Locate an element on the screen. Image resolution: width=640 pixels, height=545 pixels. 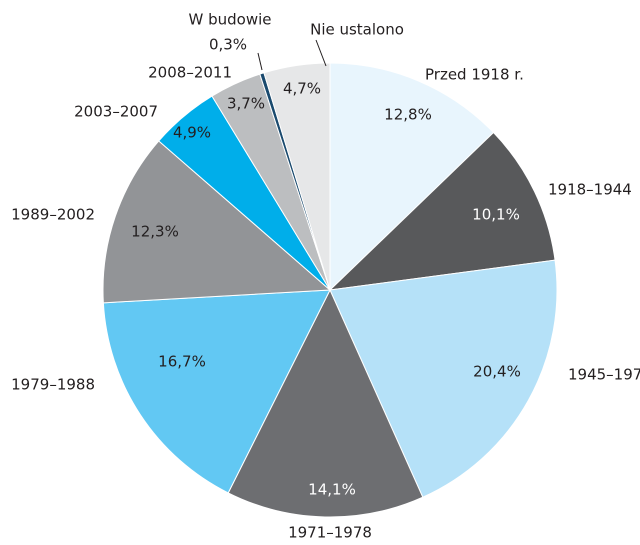
category-label: 1989–2002 is located at coordinates (53, 215).